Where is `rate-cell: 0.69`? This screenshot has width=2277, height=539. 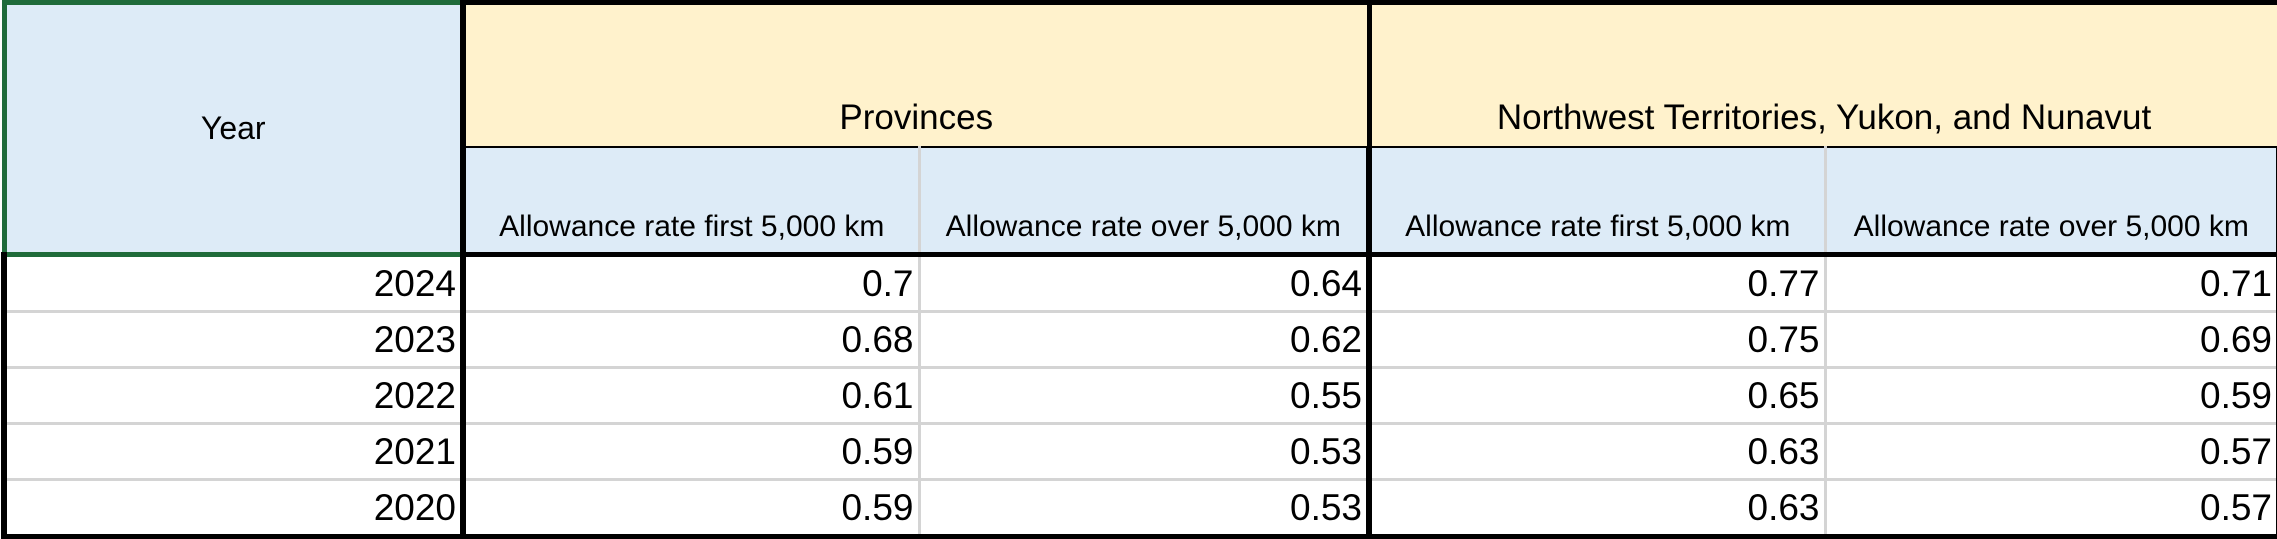
rate-cell: 0.69 is located at coordinates (2050, 339).